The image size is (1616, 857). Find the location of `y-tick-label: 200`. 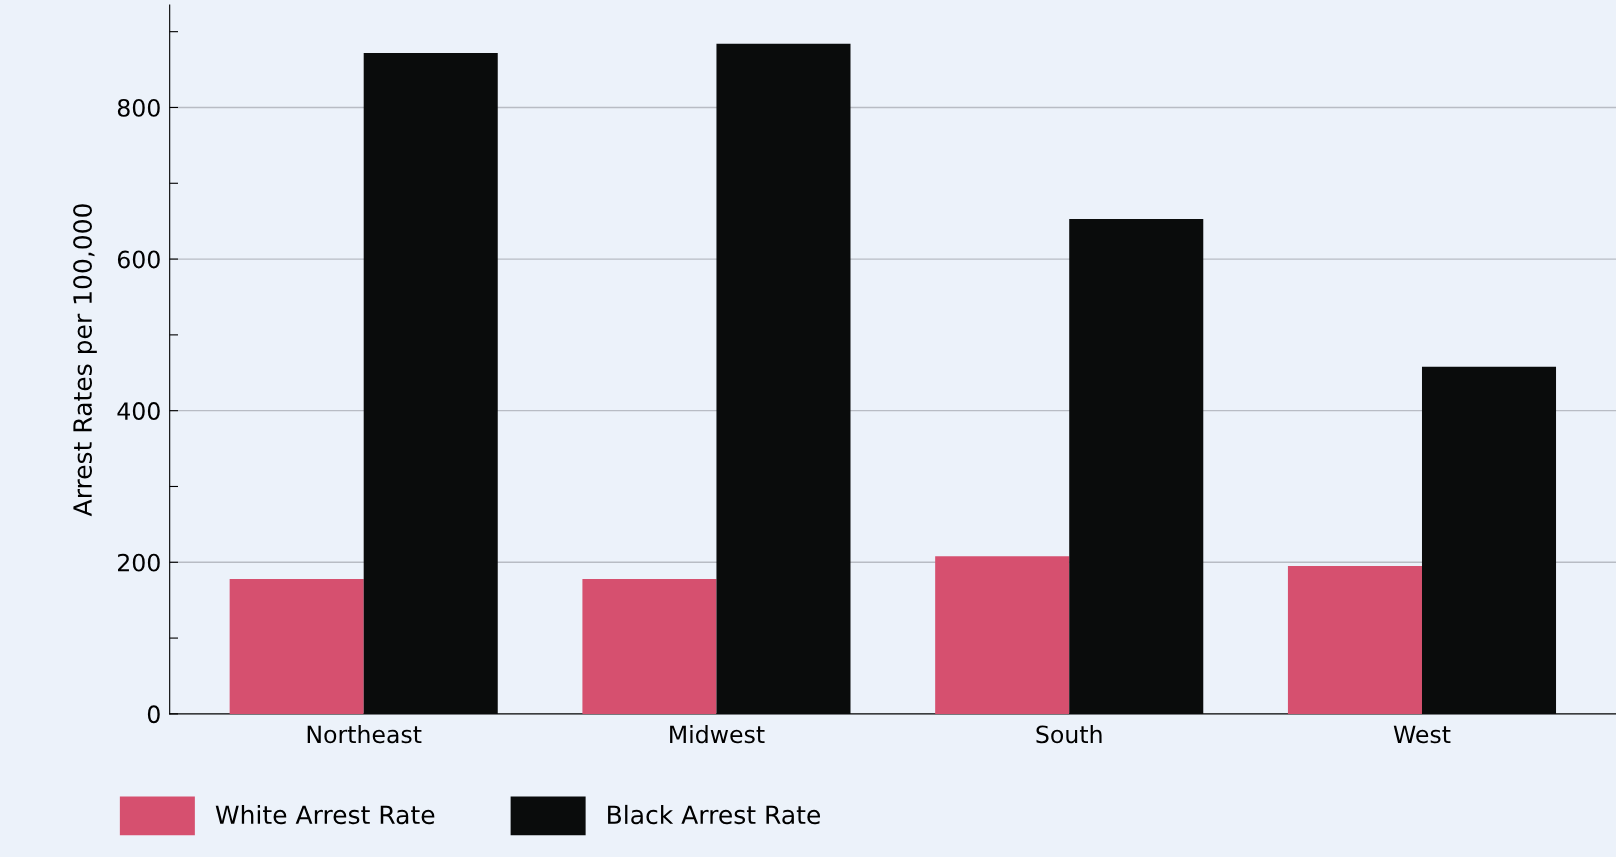

y-tick-label: 200 is located at coordinates (139, 562).